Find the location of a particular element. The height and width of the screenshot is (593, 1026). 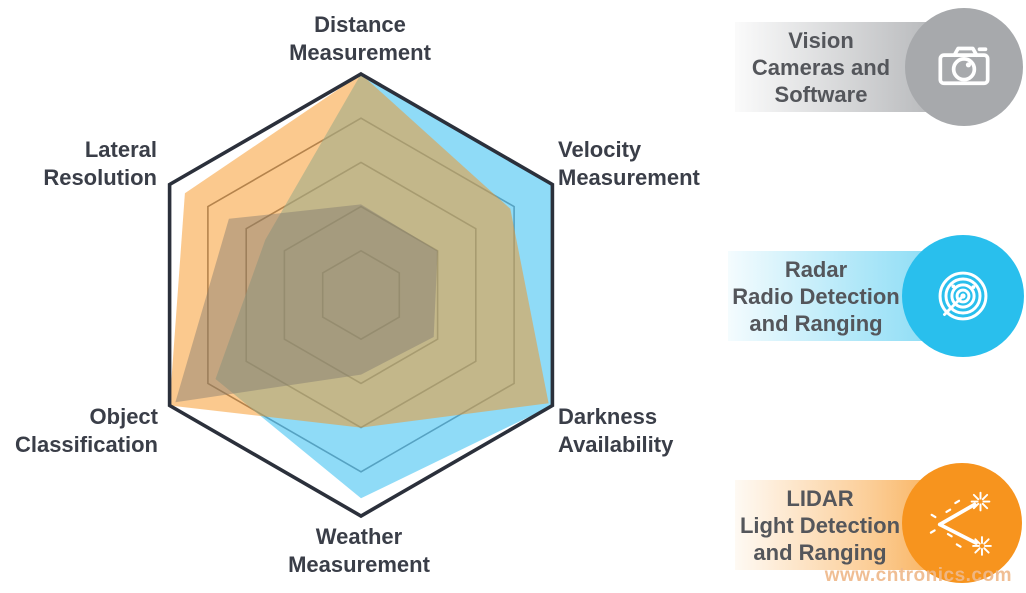

watermark-text: www.cntronics.com is located at coordinates (918, 575).